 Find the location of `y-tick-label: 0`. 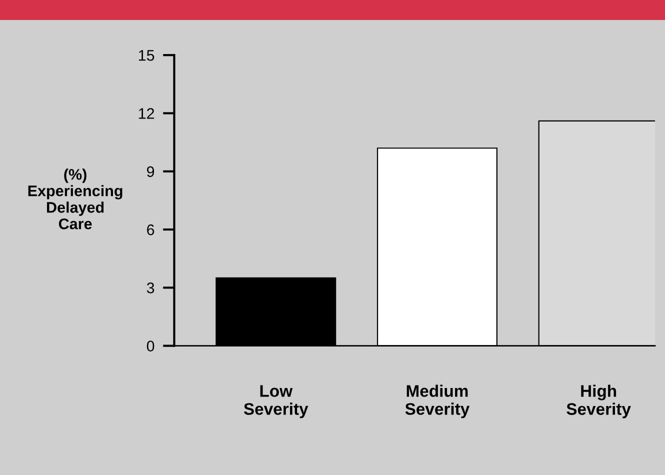

y-tick-label: 0 is located at coordinates (150, 346).